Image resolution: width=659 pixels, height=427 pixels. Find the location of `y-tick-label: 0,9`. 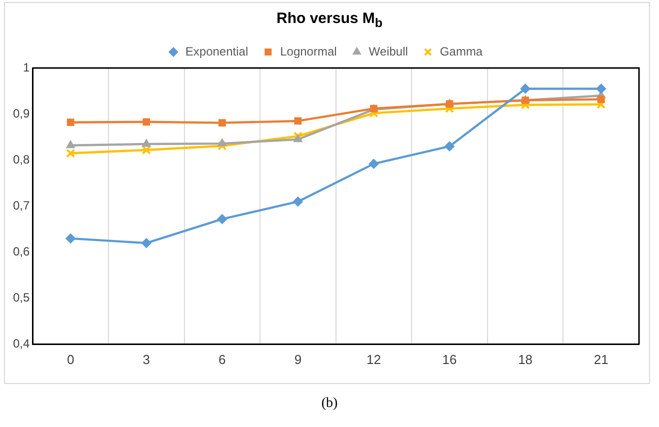

y-tick-label: 0,9 is located at coordinates (21, 113).